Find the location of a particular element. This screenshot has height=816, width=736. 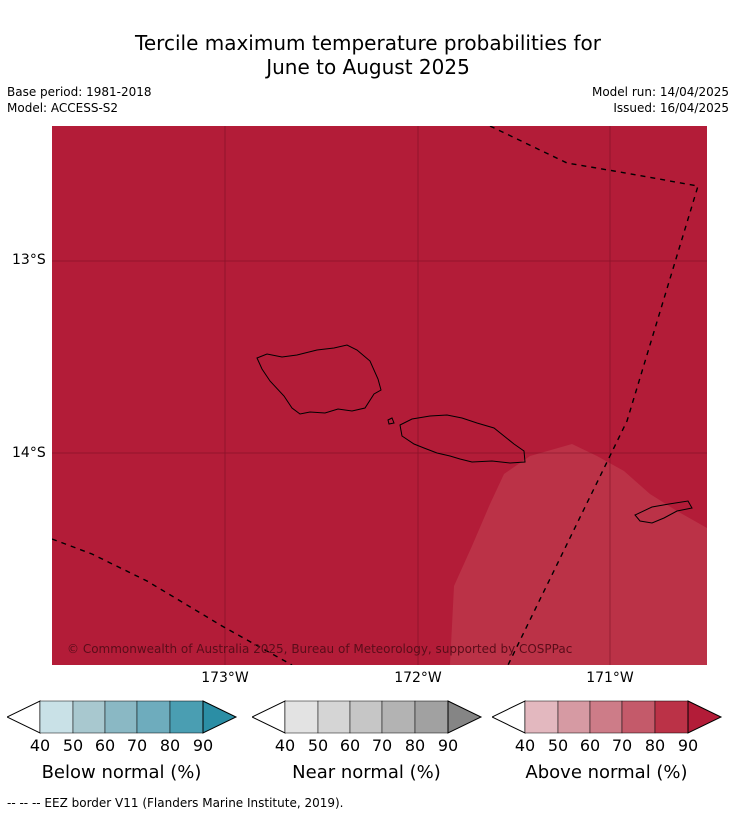

cbar-below-tick: 40 is located at coordinates (40, 745).